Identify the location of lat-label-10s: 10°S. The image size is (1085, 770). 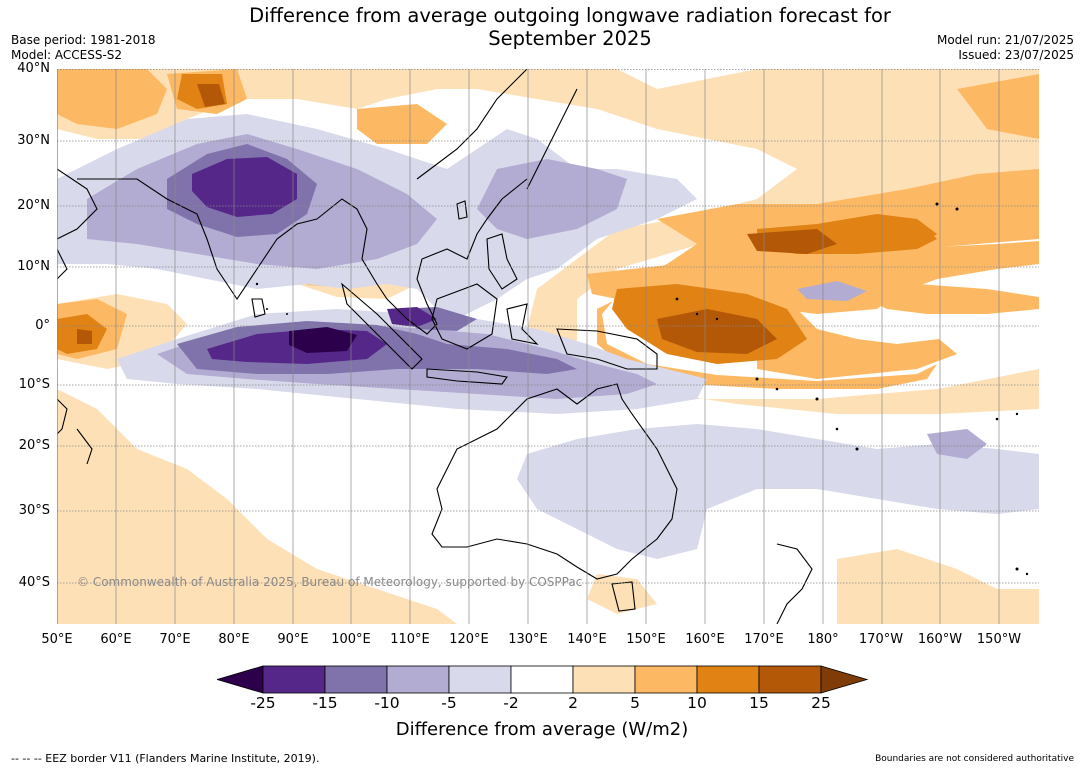
(34, 384).